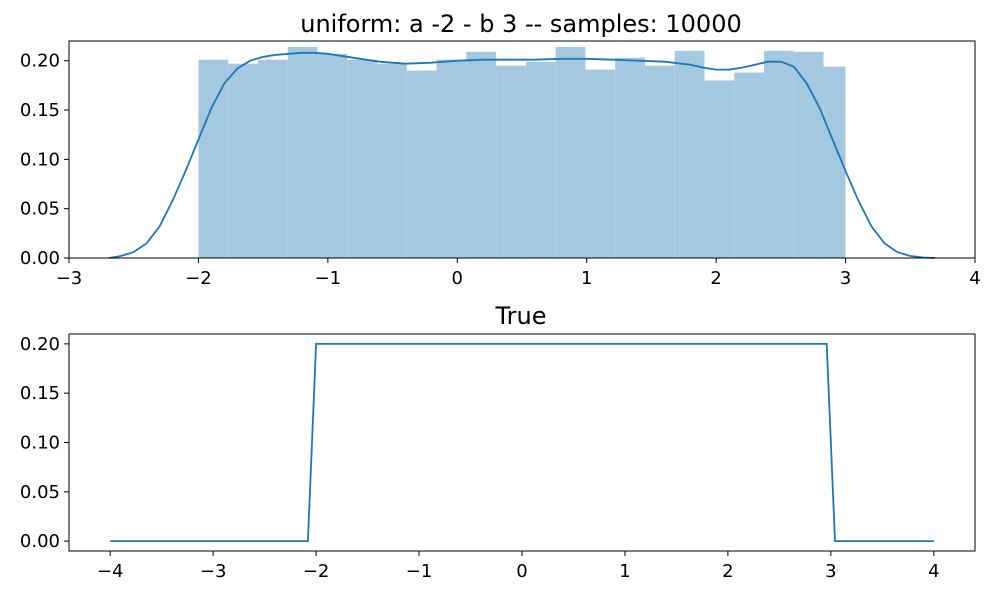 The height and width of the screenshot is (590, 989). Describe the element at coordinates (110, 571) in the screenshot. I see `x-tick-label: −4` at that location.